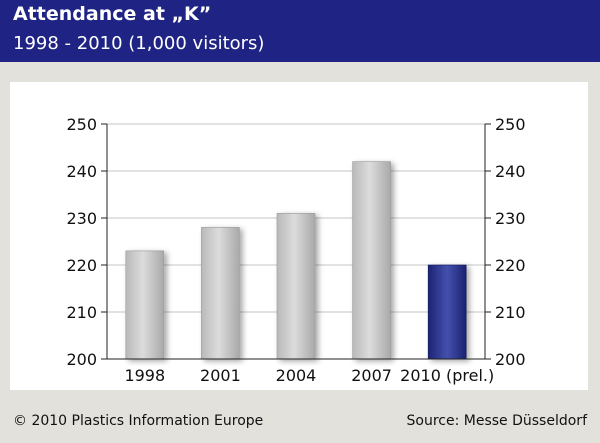  What do you see at coordinates (371, 260) in the screenshot?
I see `bar-2007` at bounding box center [371, 260].